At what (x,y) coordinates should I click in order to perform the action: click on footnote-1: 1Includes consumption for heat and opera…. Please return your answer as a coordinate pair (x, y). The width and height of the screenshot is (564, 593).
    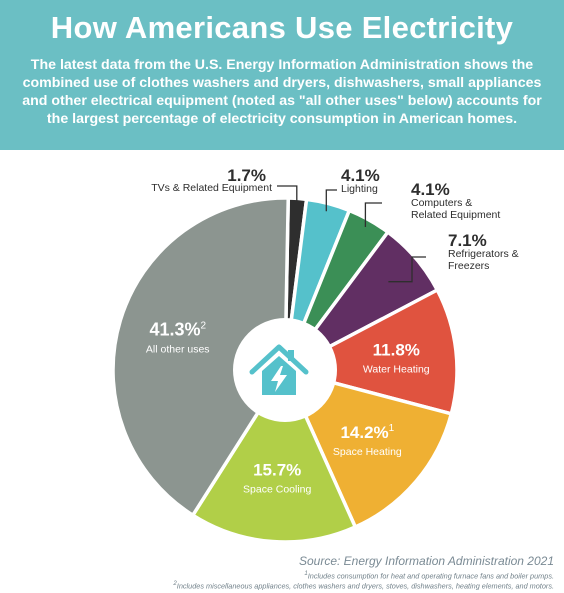
    Looking at the image, I should click on (429, 575).